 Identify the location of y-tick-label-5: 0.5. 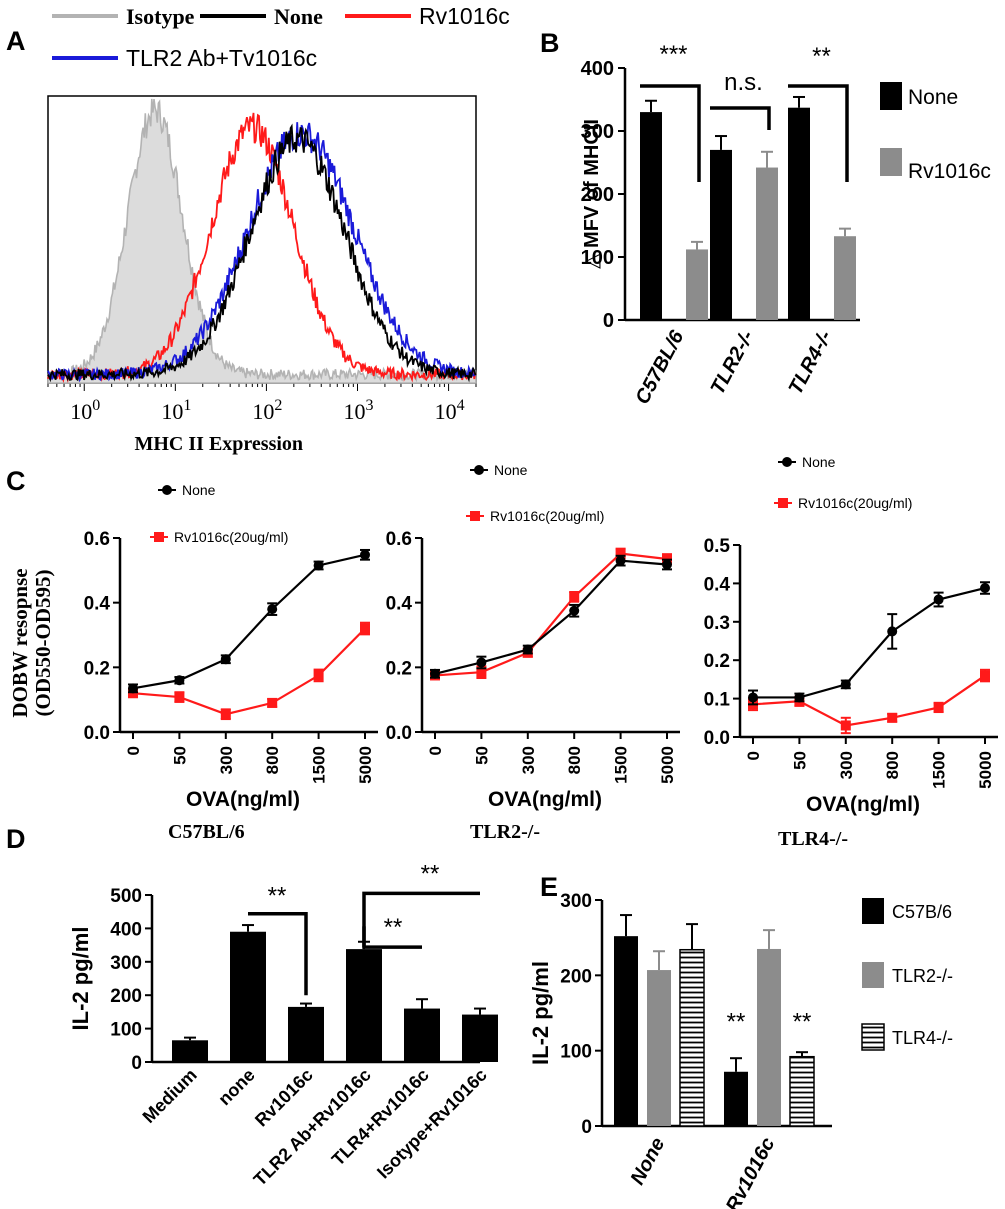
(717, 546).